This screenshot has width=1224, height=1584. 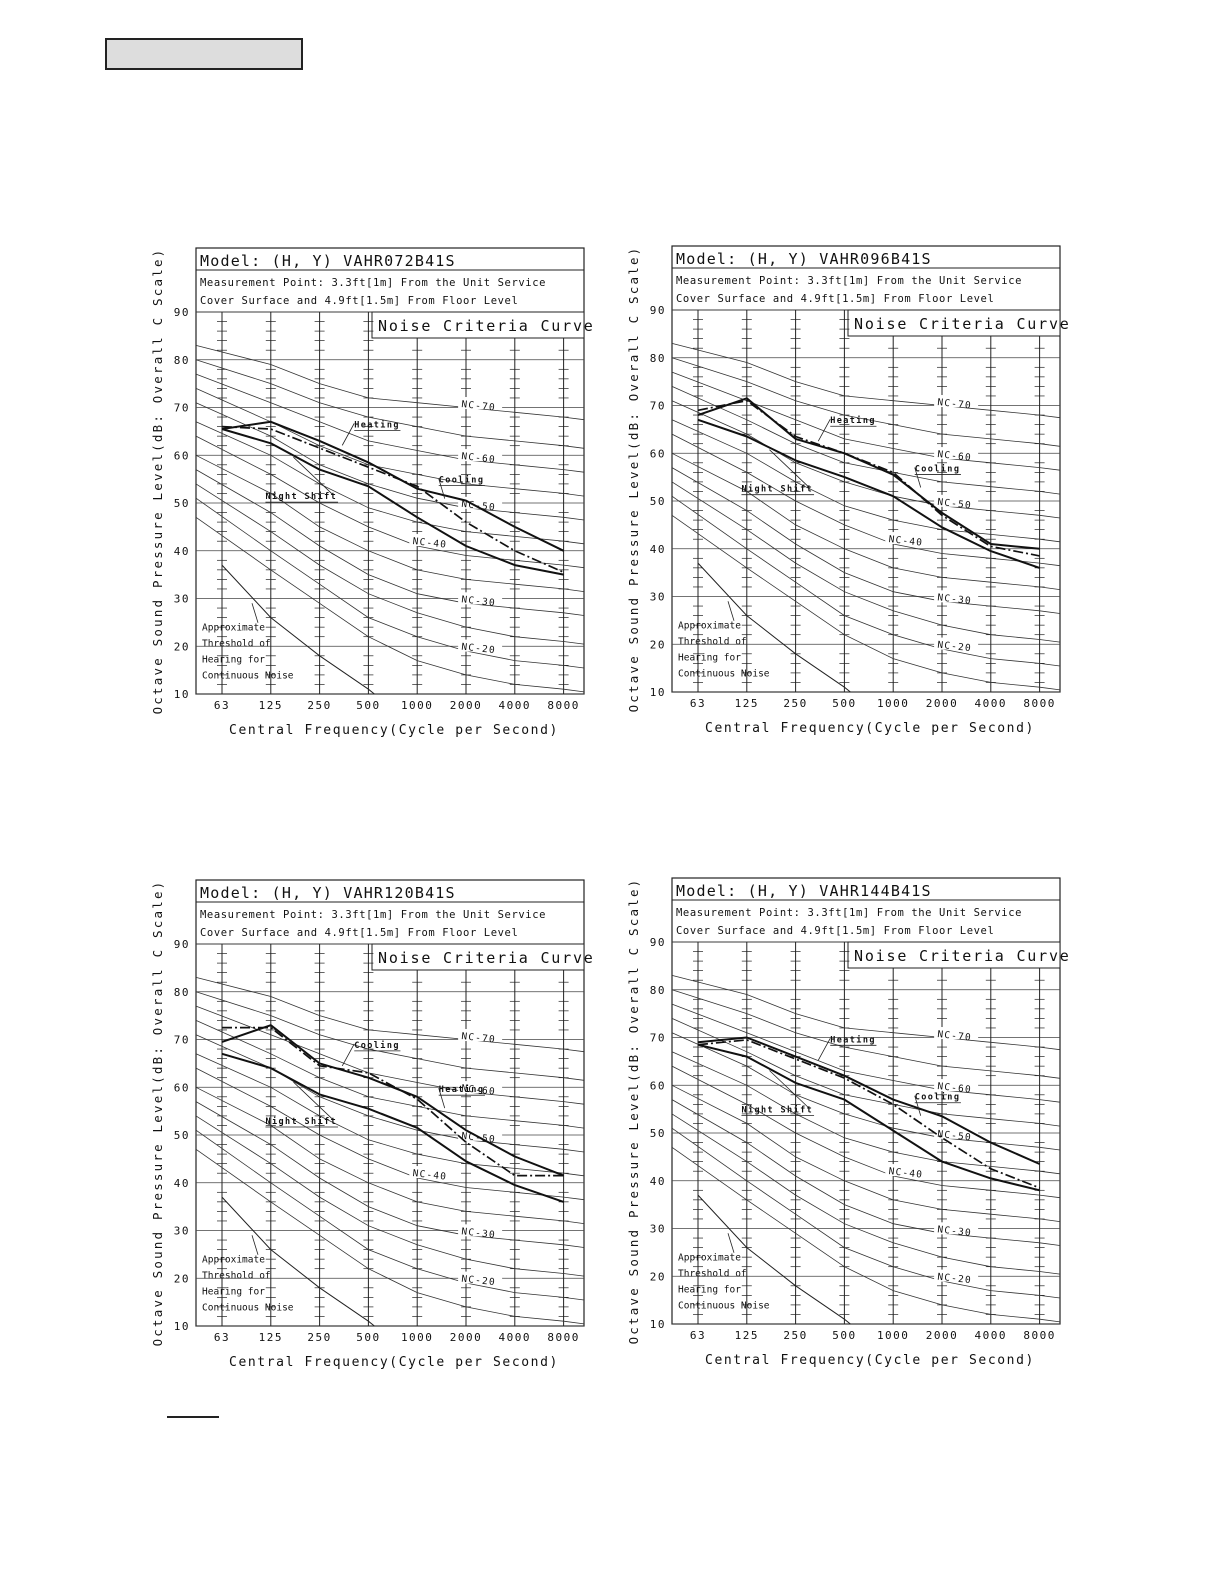 I want to click on series-label: Night Shift, so click(x=301, y=1121).